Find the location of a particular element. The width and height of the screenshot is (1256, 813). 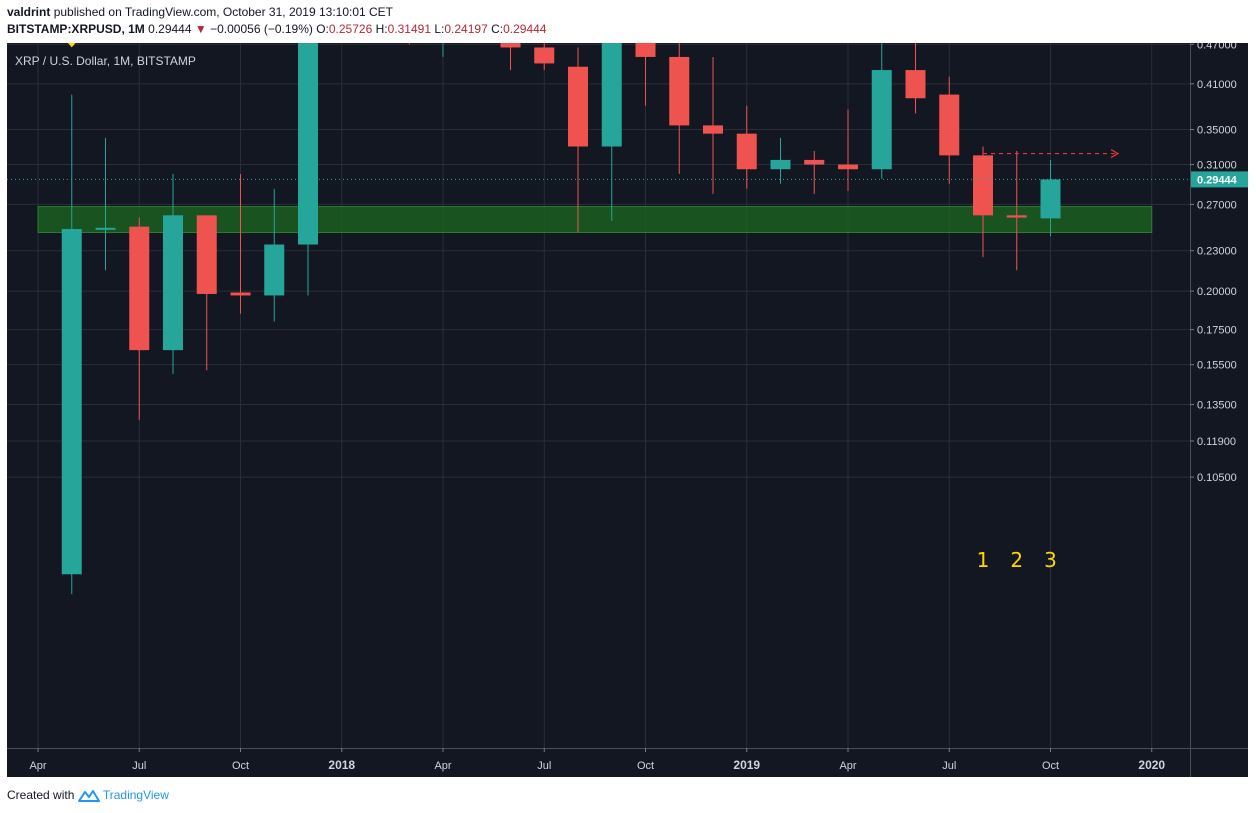

created-with-label: Created with is located at coordinates (41, 795).